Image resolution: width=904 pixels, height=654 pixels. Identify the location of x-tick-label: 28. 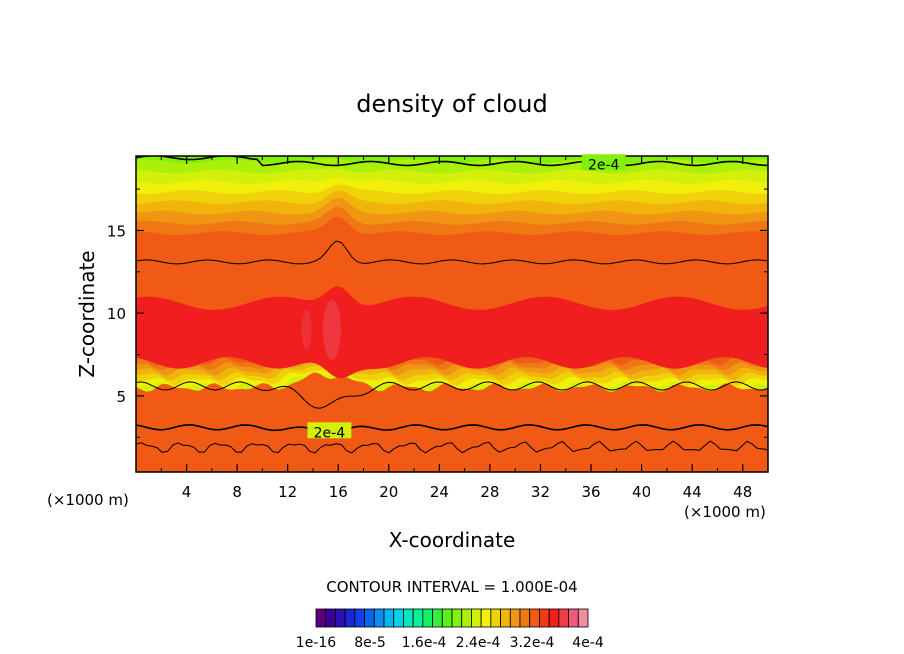
(489, 492).